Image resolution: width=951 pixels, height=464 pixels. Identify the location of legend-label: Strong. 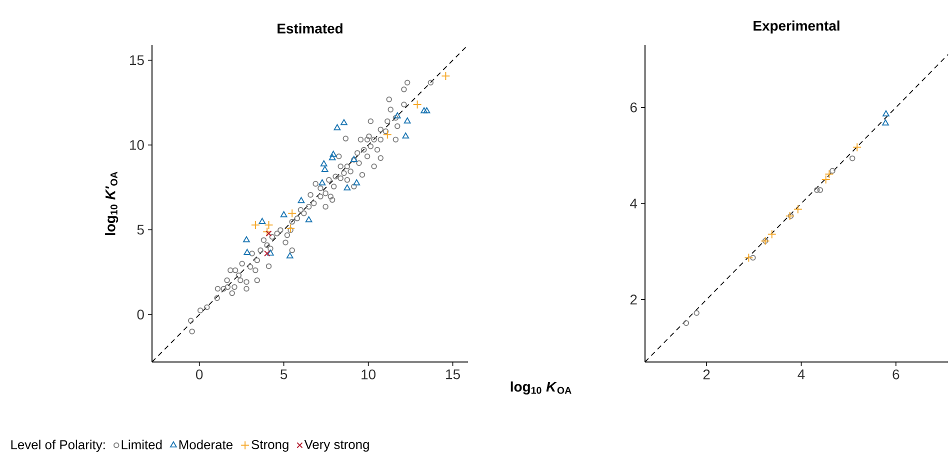
(270, 446).